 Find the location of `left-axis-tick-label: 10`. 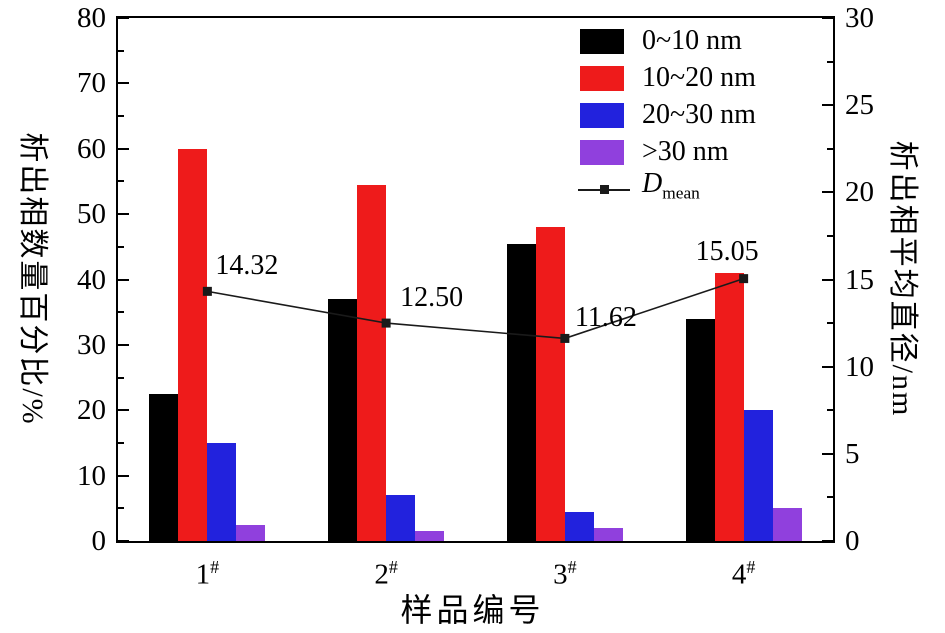

left-axis-tick-label: 10 is located at coordinates (91, 475).